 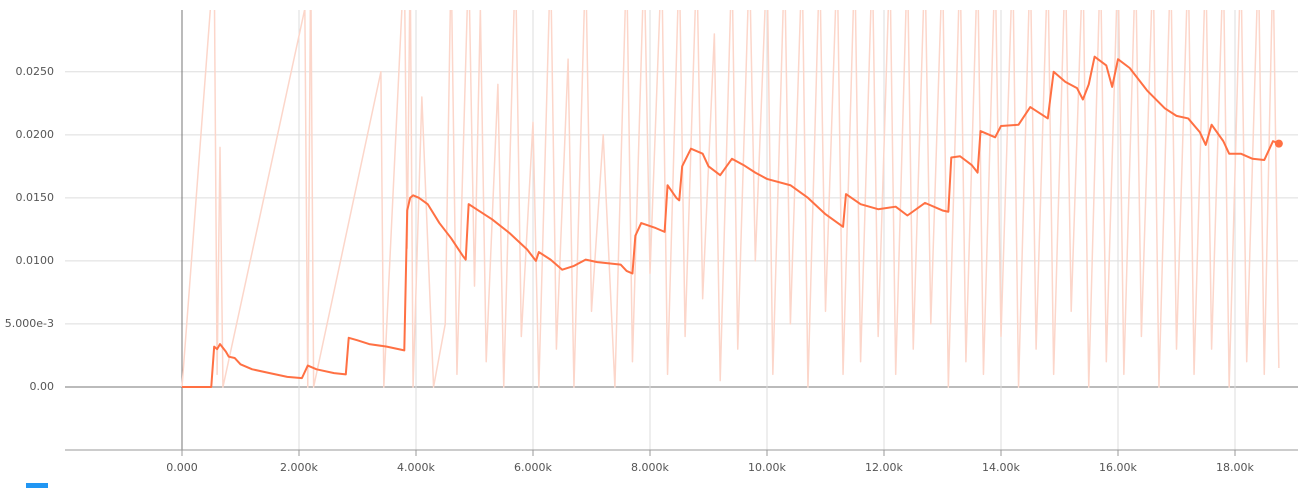 I want to click on x-tick-label: 6.000k, so click(x=533, y=467).